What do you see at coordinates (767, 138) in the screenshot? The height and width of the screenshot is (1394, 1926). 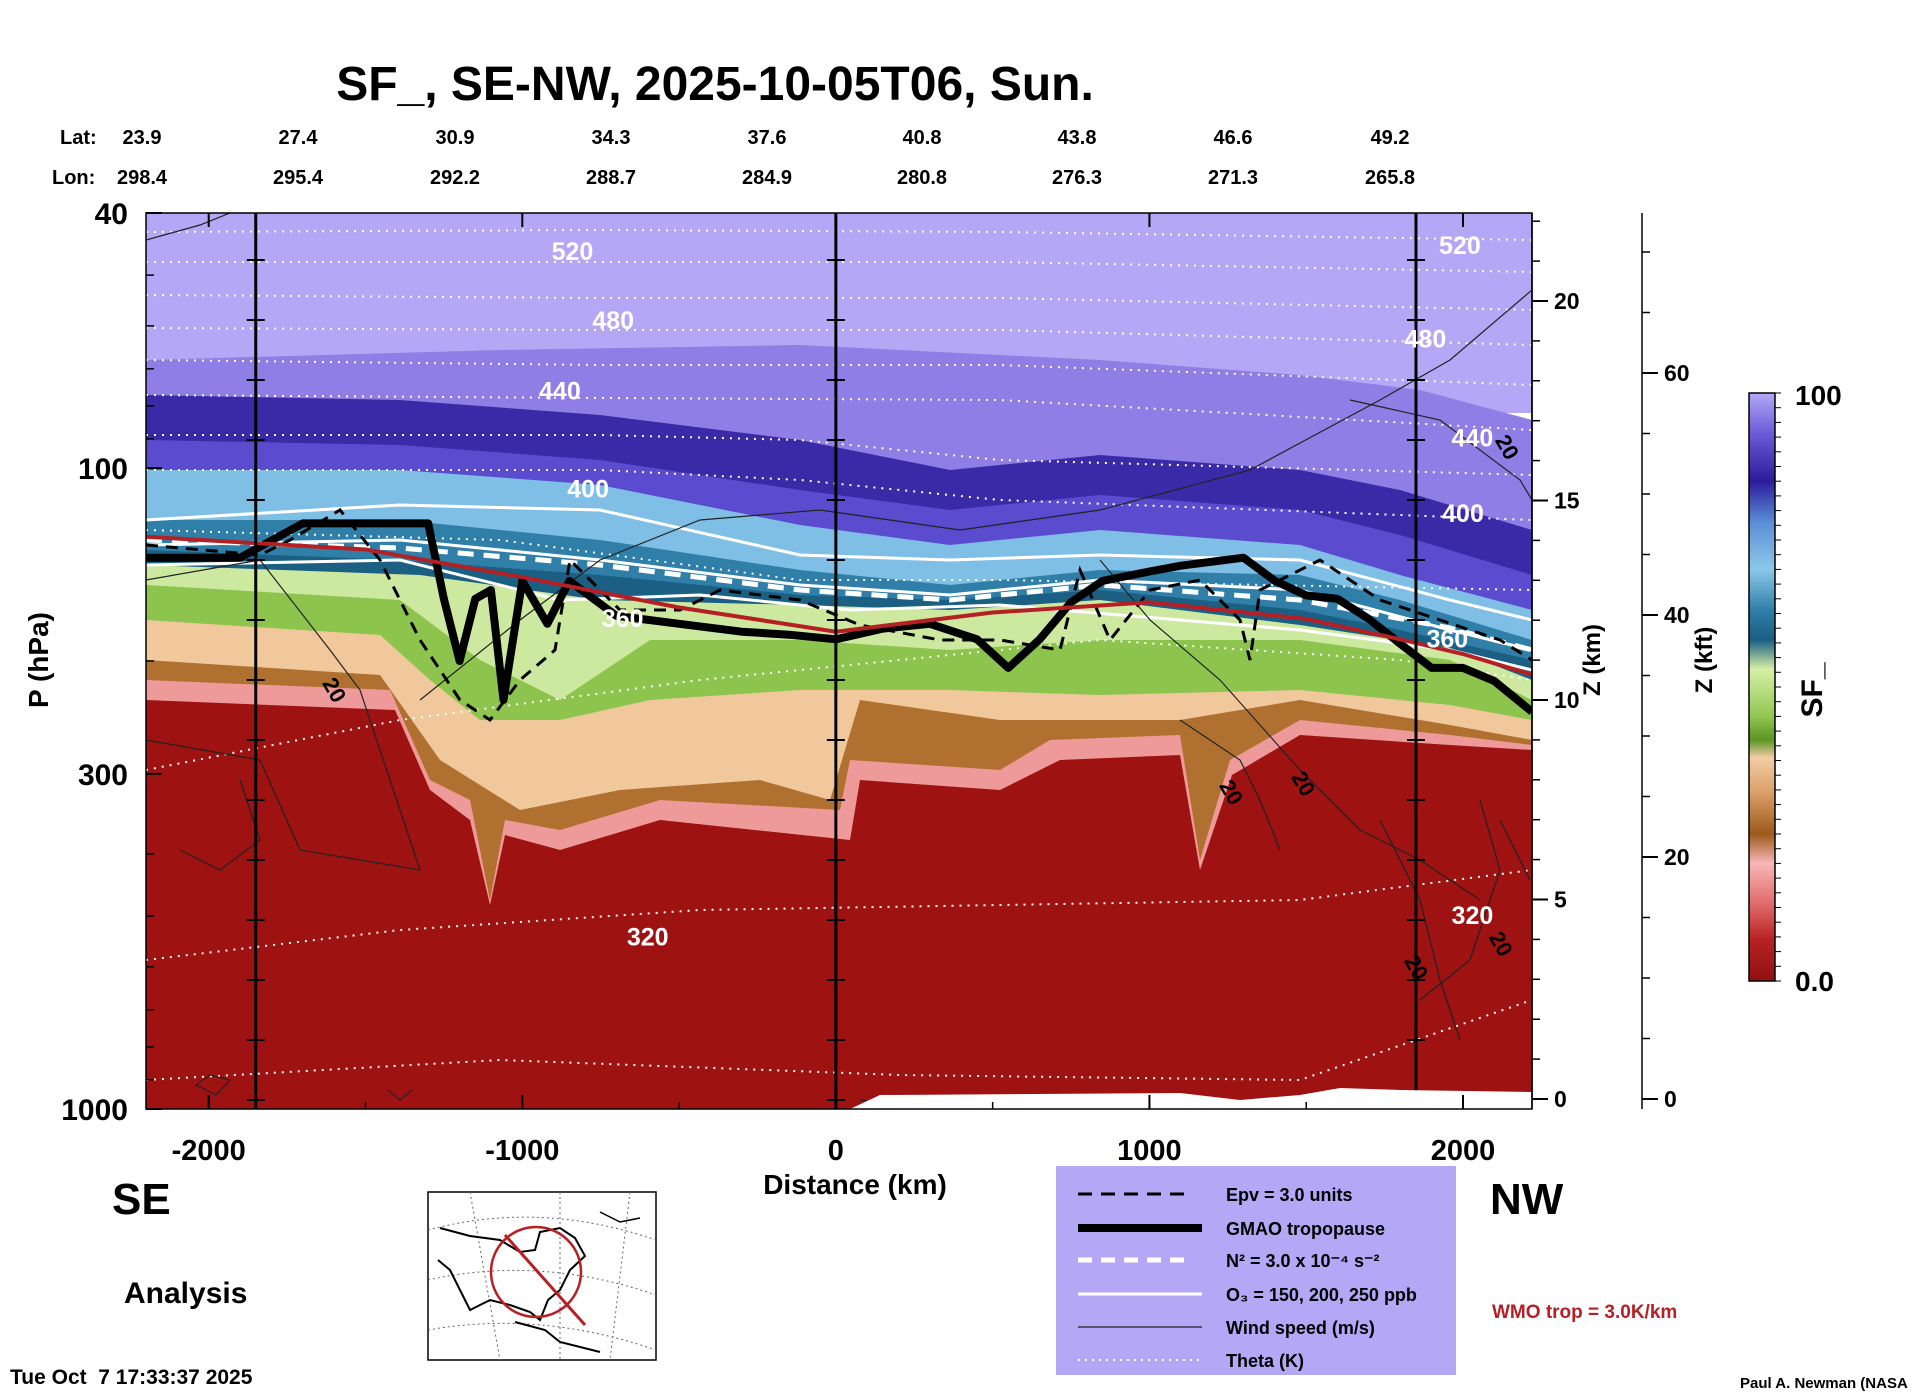 I see `lat-value: 37.6` at bounding box center [767, 138].